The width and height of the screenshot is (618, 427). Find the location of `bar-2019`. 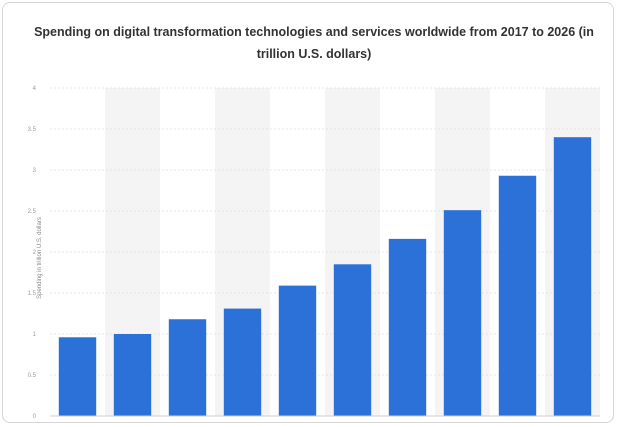

bar-2019 is located at coordinates (187, 367).